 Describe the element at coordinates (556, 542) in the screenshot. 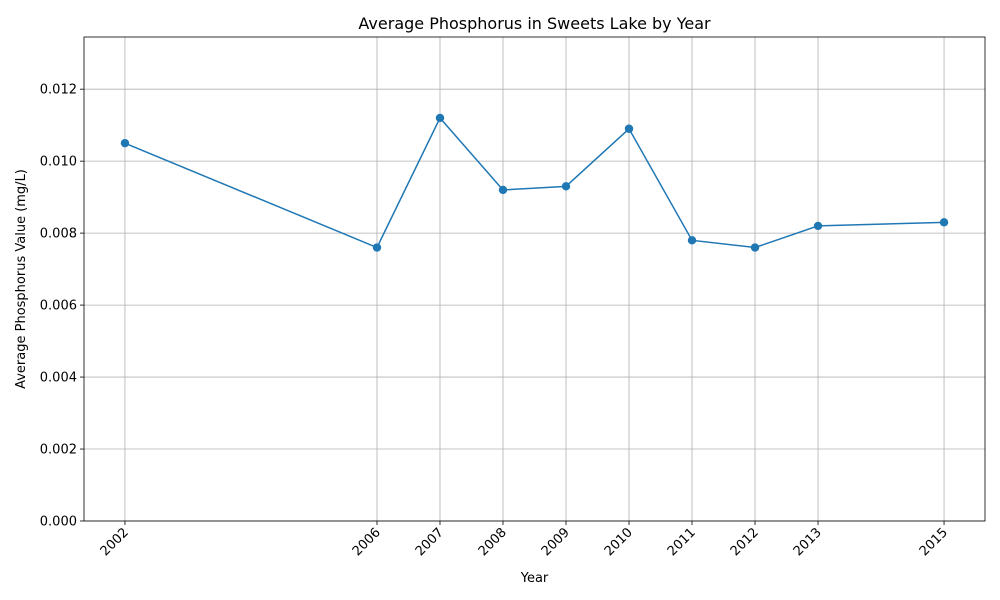

I see `x-tick-label: 2009` at that location.